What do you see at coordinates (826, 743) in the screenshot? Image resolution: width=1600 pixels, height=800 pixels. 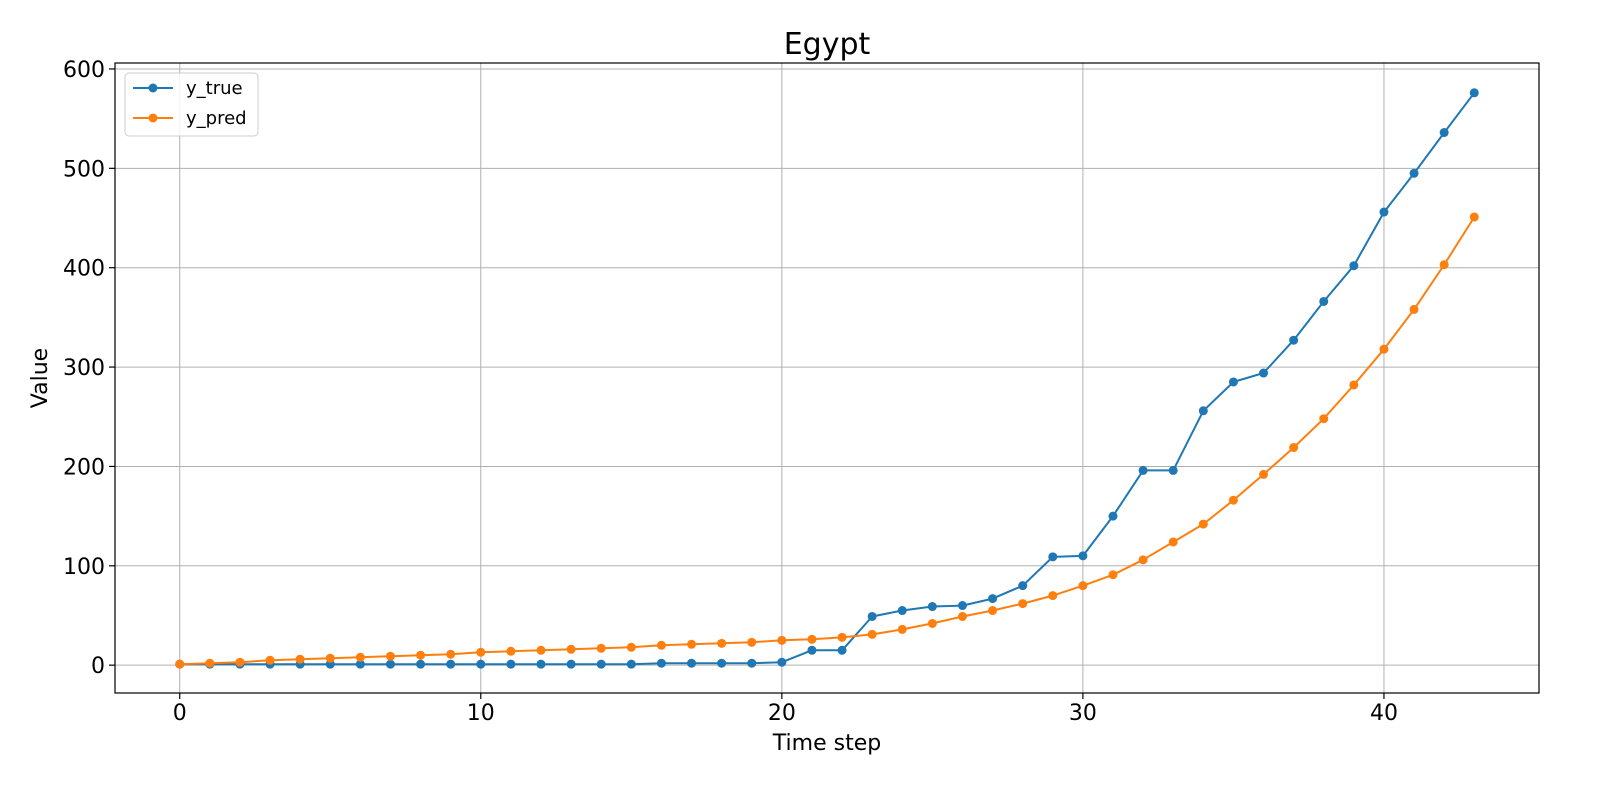 I see `x-axis-title: Time step` at bounding box center [826, 743].